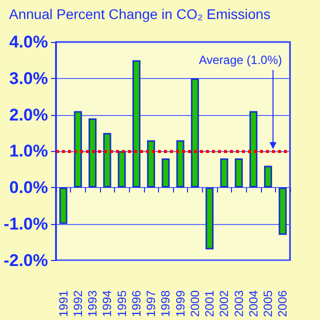 The height and width of the screenshot is (320, 320). Describe the element at coordinates (136, 304) in the screenshot. I see `x-tick-label: 1996` at that location.